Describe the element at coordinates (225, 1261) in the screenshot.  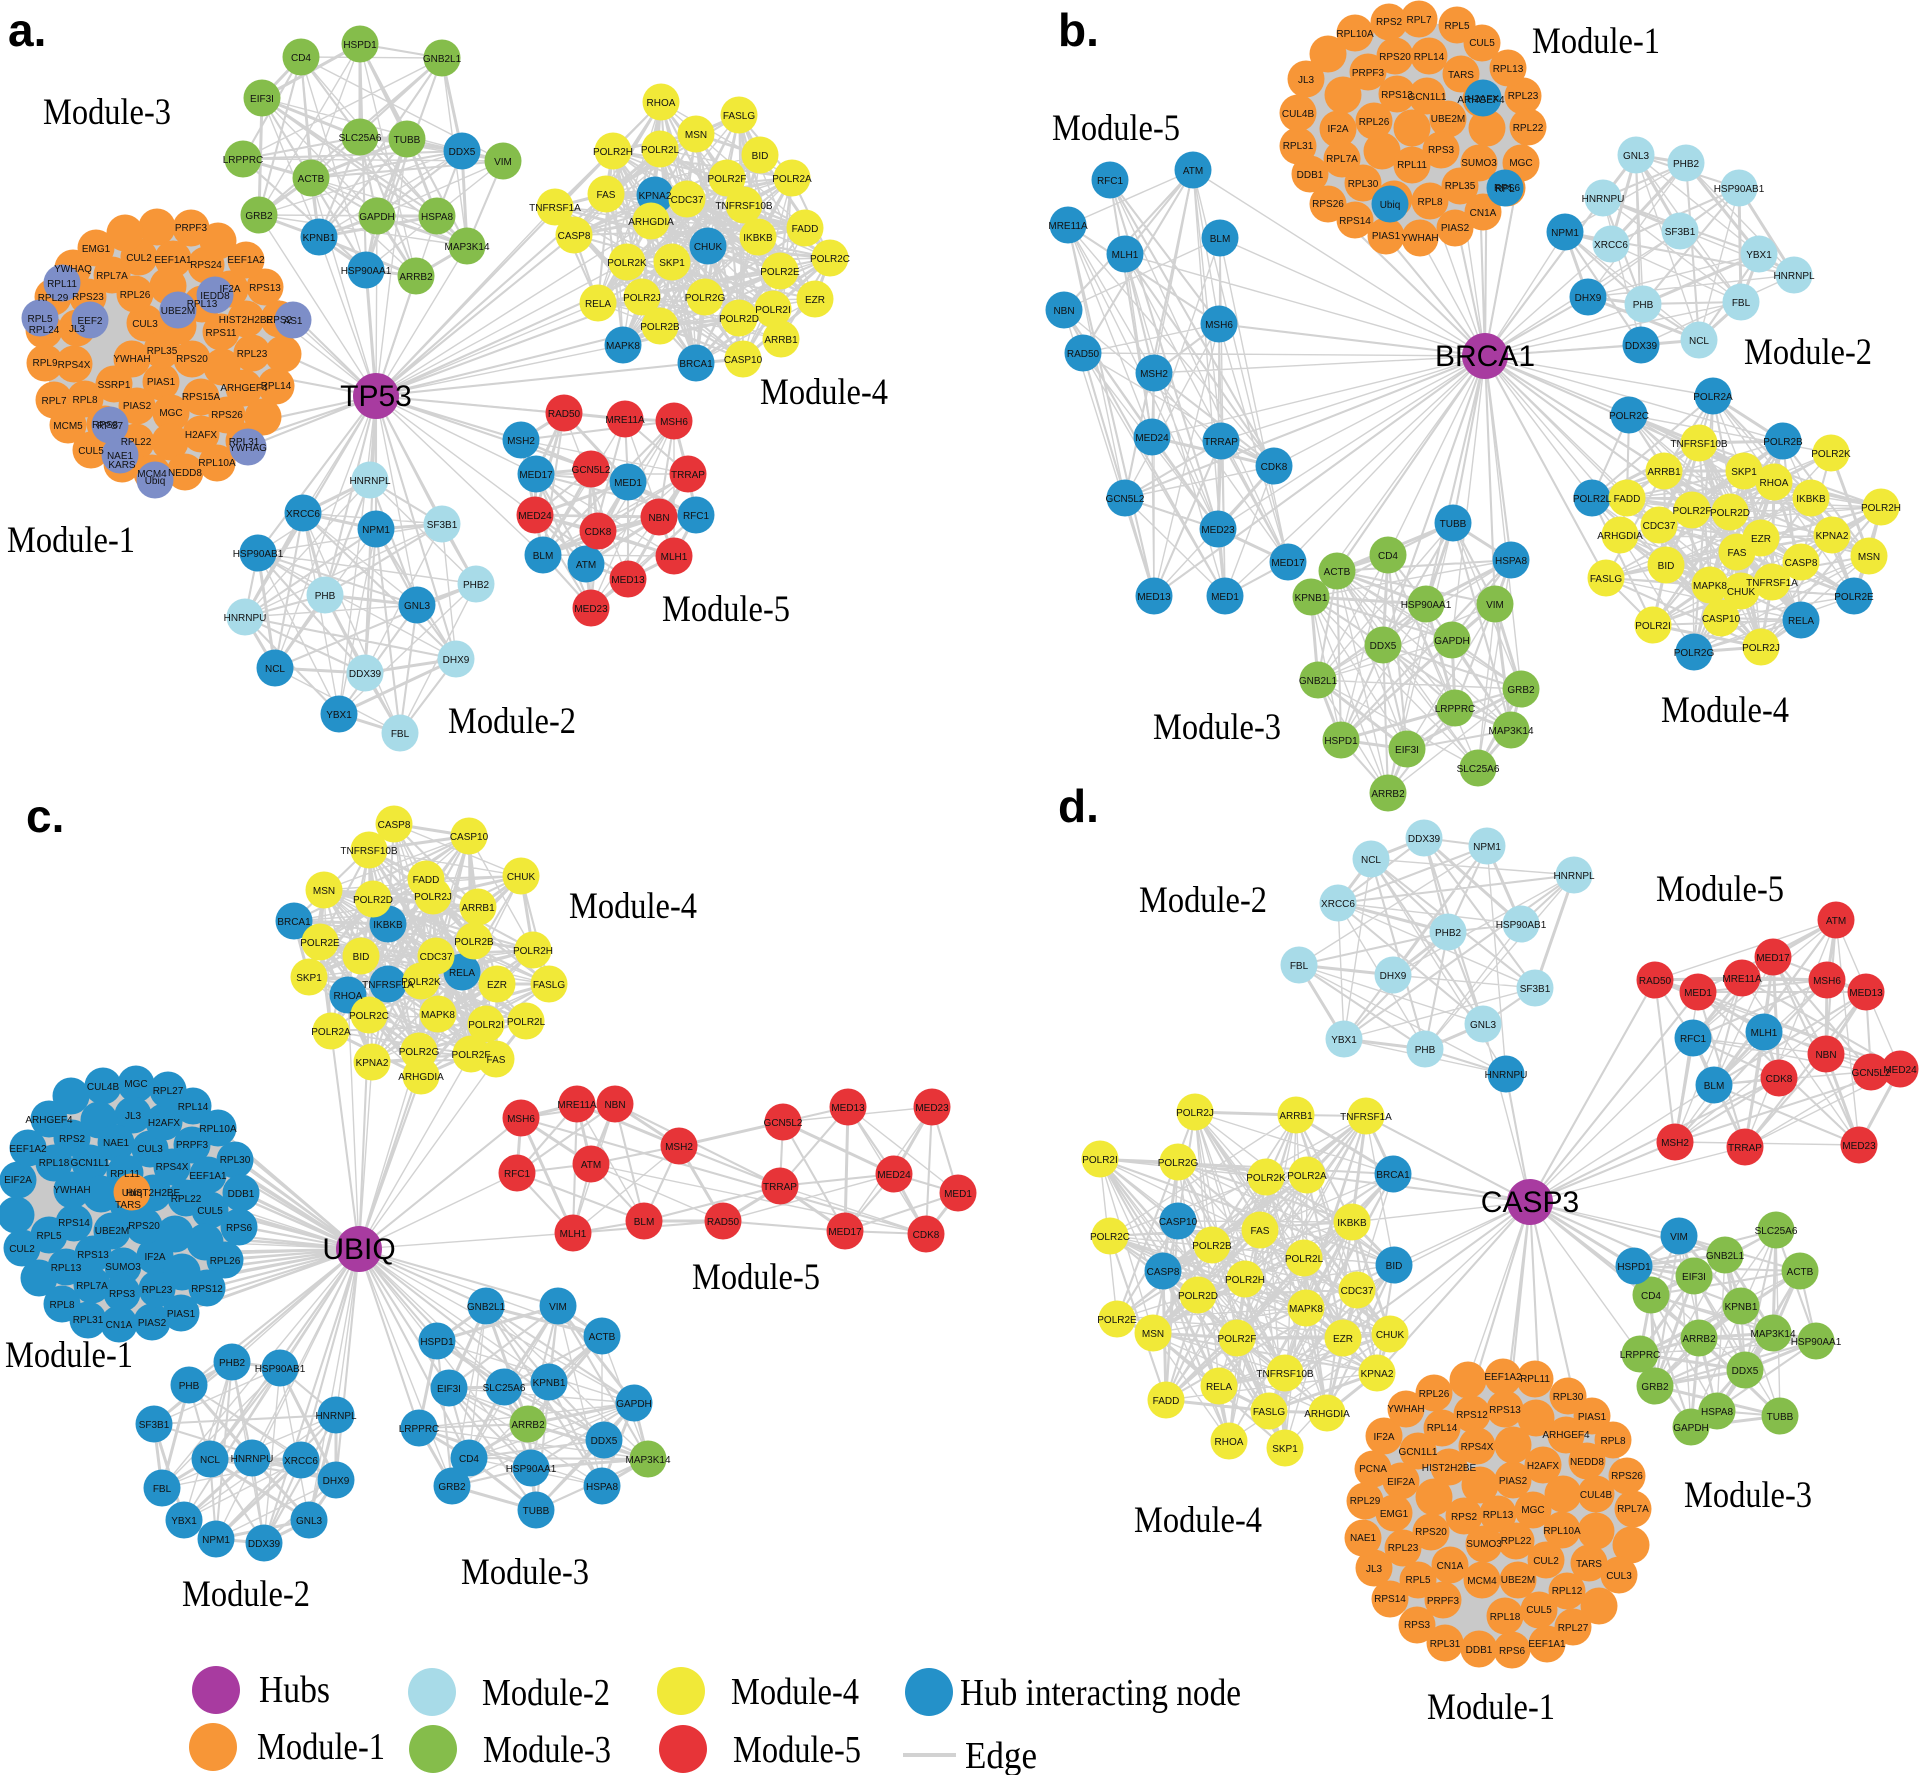
I see `svg-text: RPL26` at that location.